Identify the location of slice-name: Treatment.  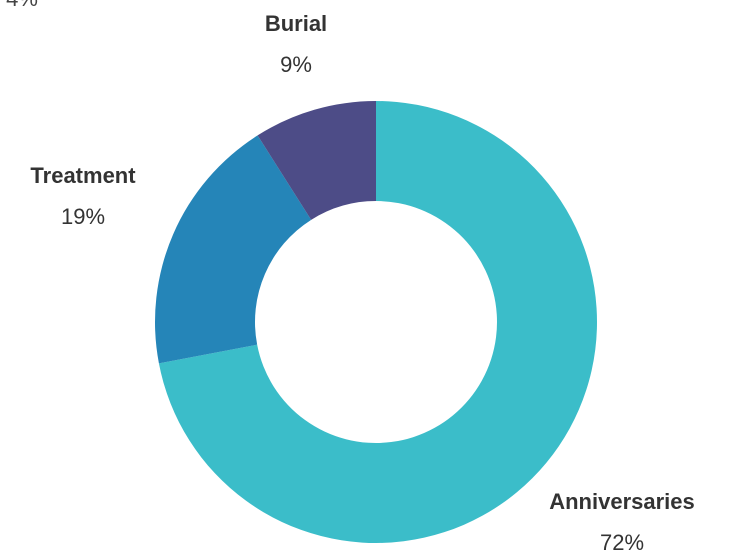
(83, 175).